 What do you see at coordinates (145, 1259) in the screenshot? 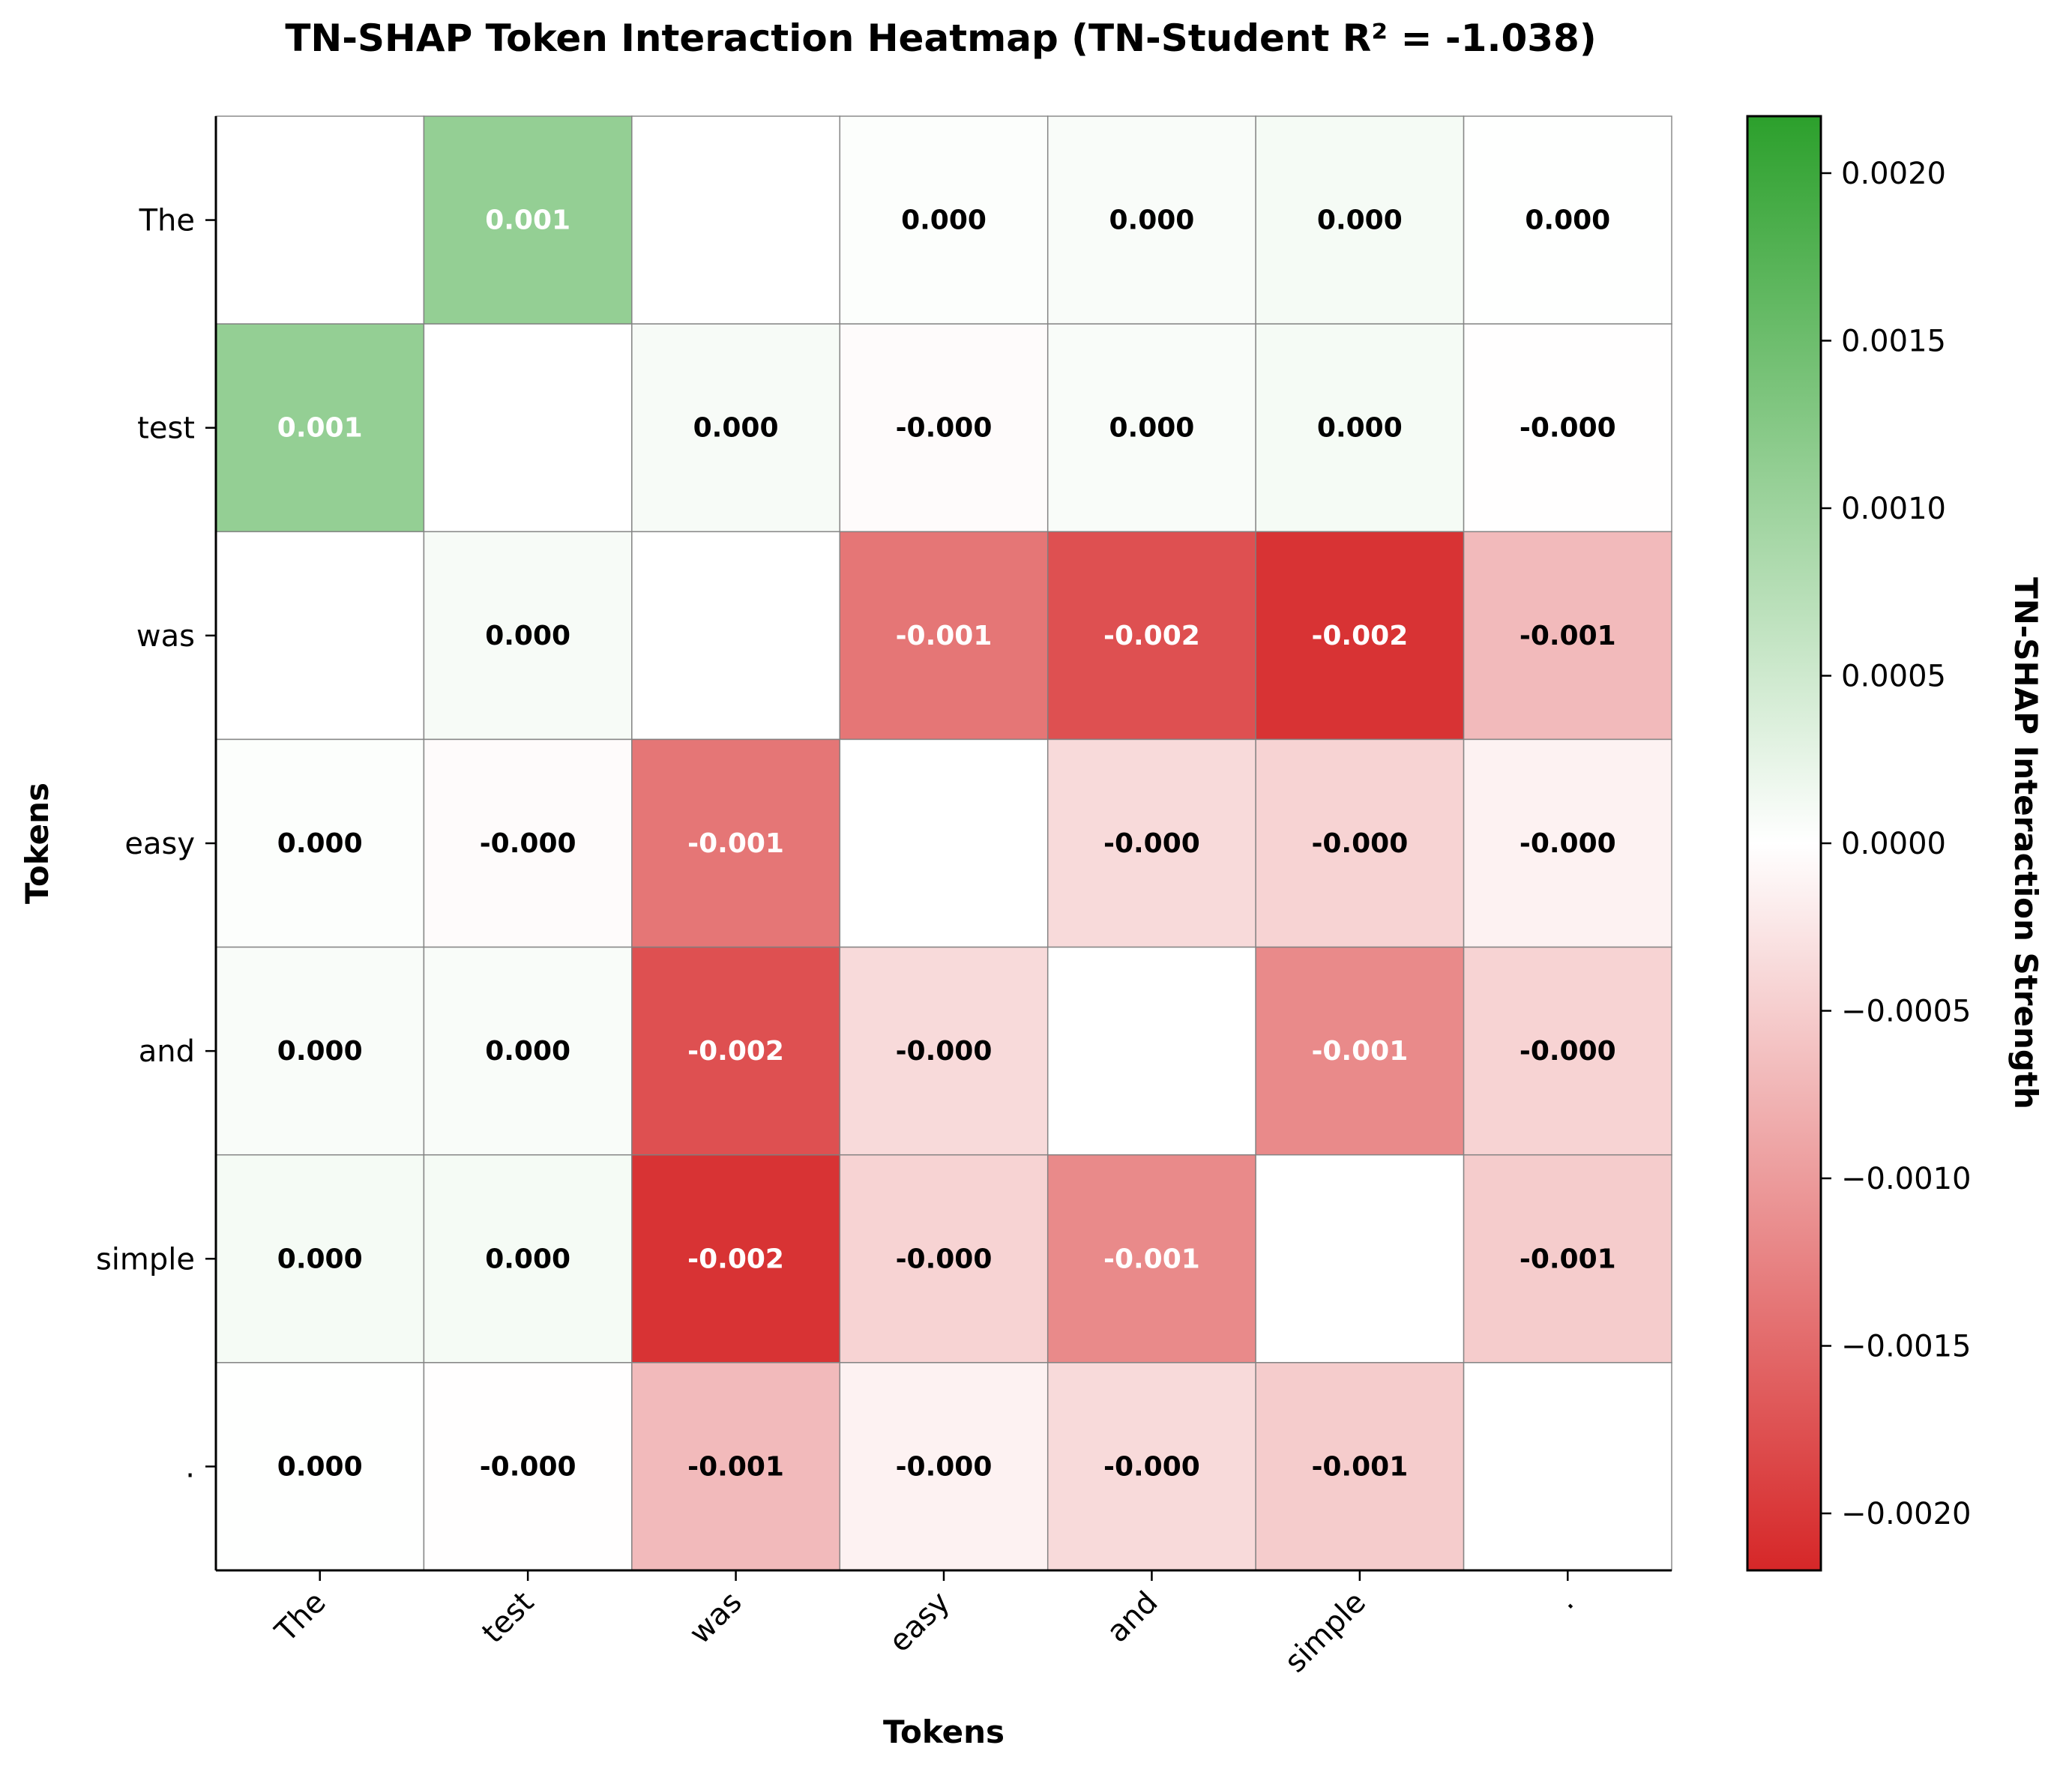
I see `y-tick-label: simple` at bounding box center [145, 1259].